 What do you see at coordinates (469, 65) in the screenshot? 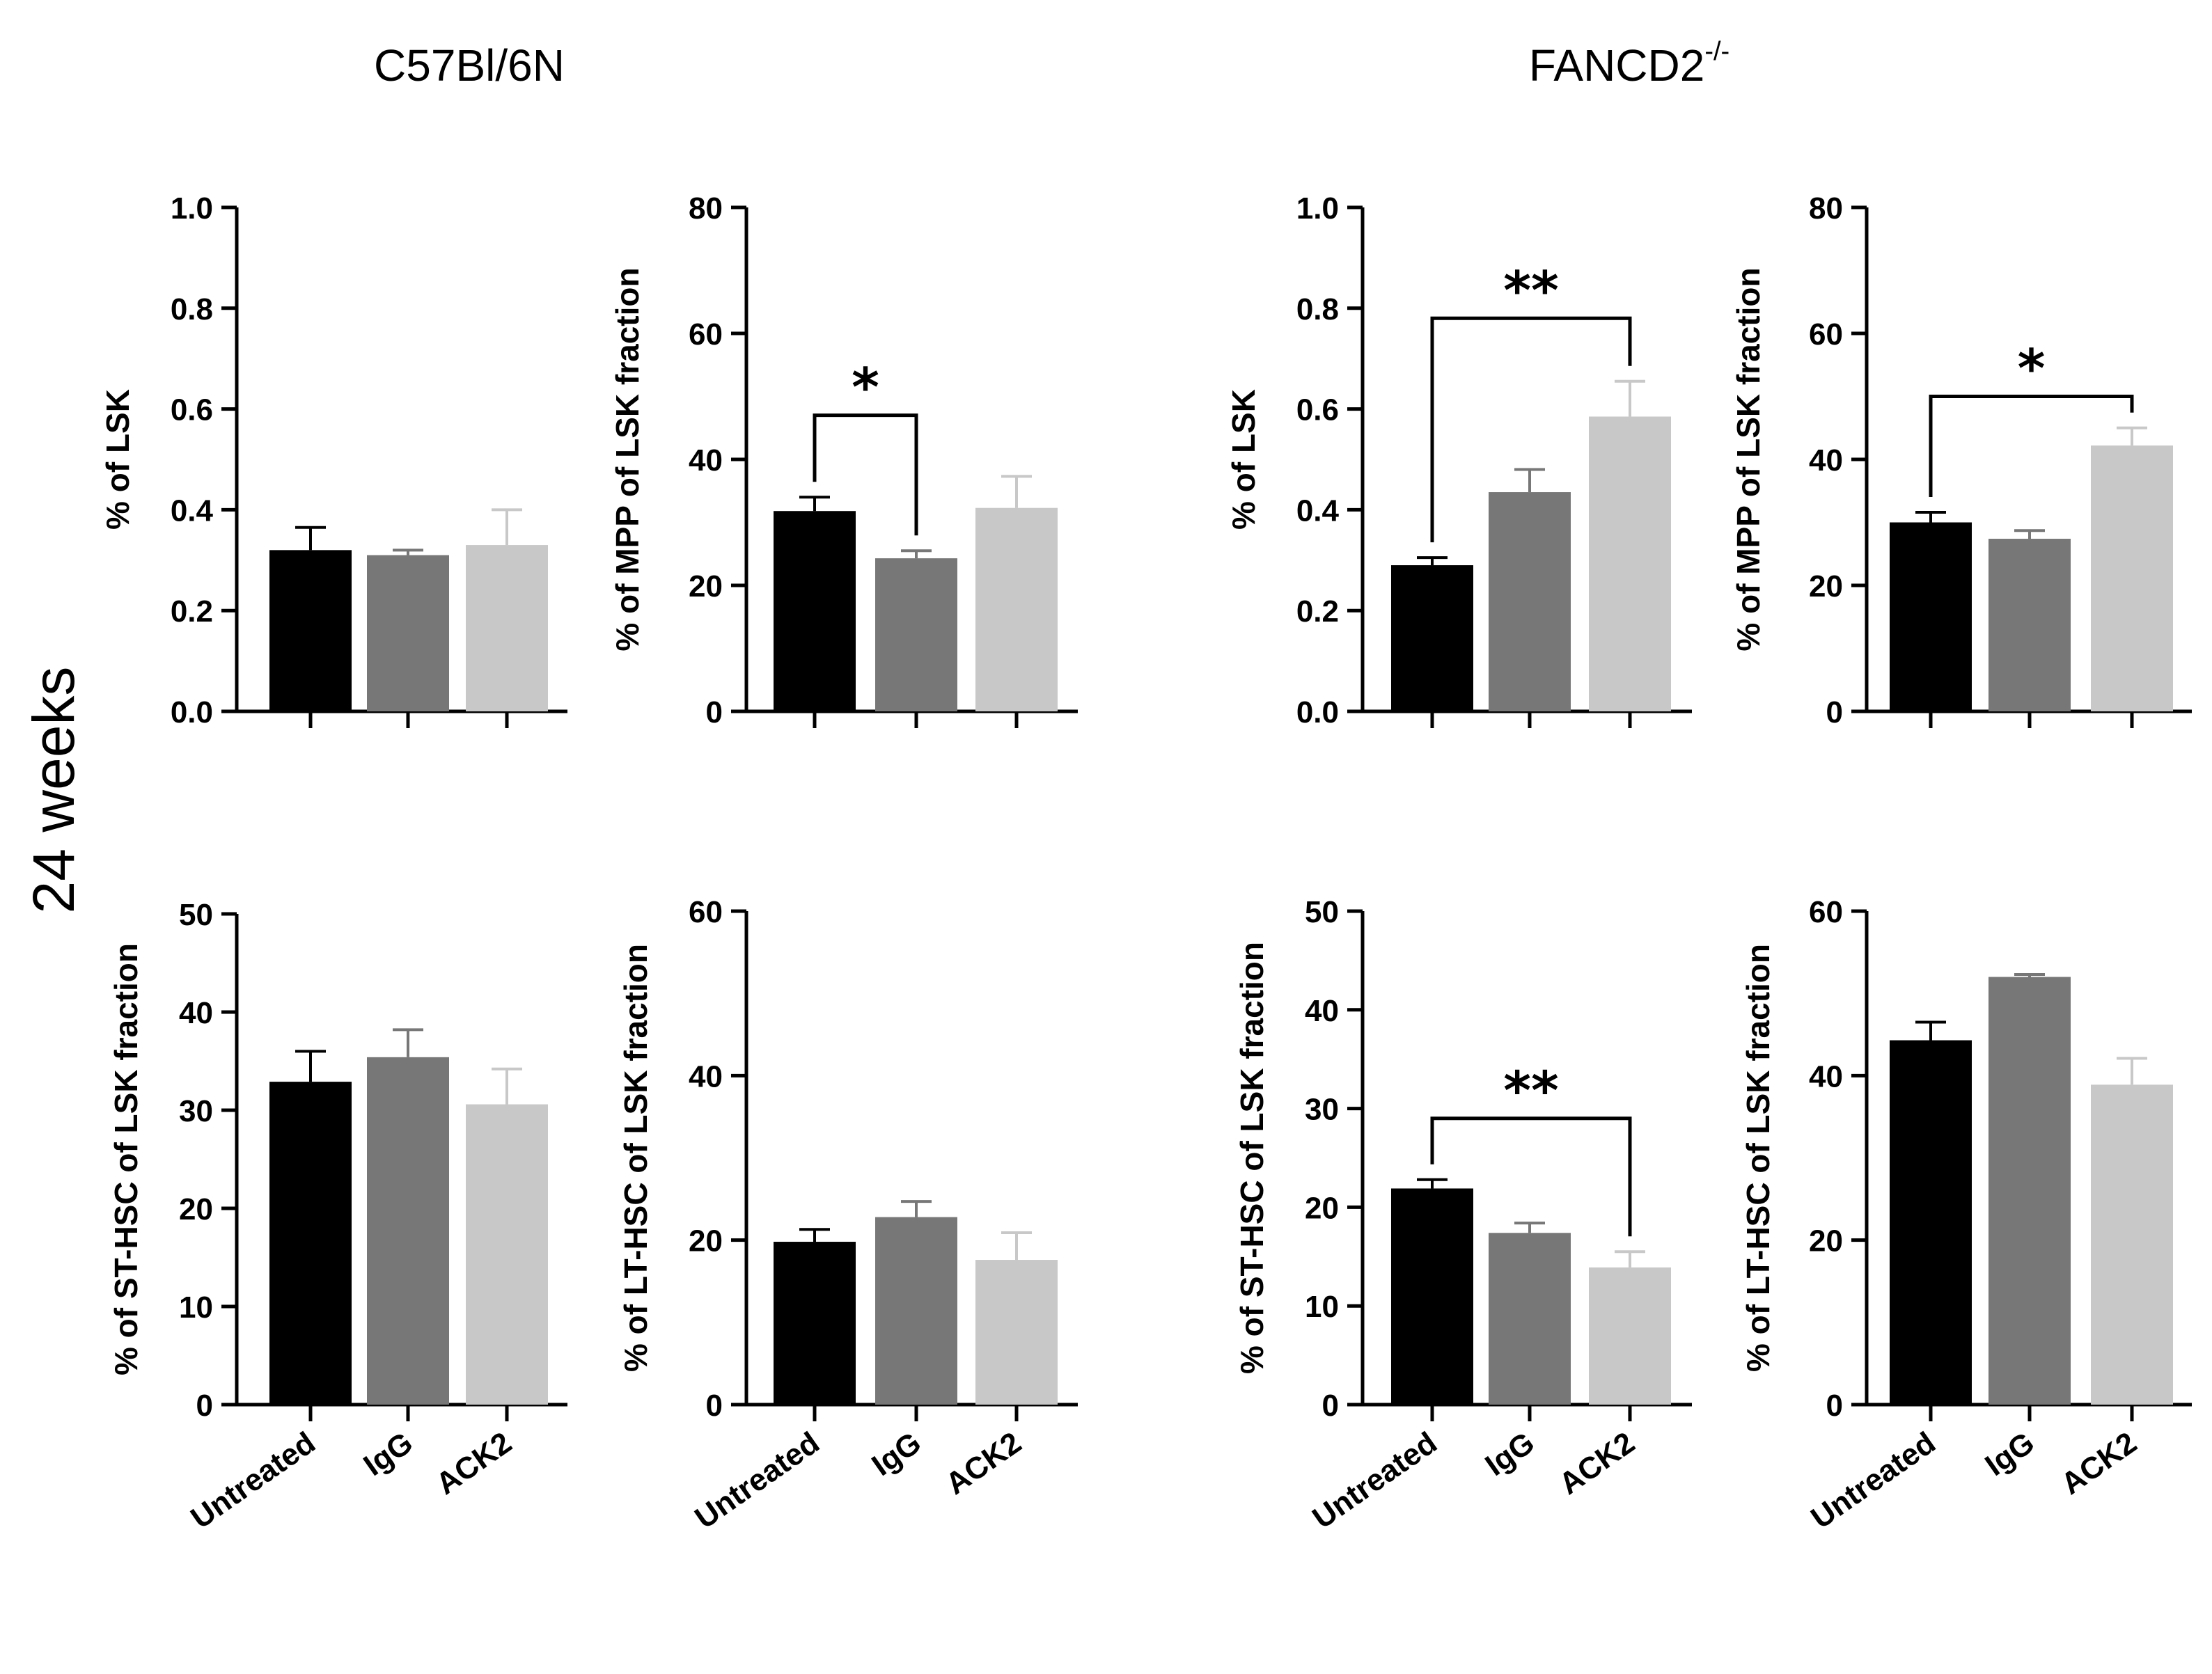
I see `group-title-wildtype: C57Bl/6N` at bounding box center [469, 65].